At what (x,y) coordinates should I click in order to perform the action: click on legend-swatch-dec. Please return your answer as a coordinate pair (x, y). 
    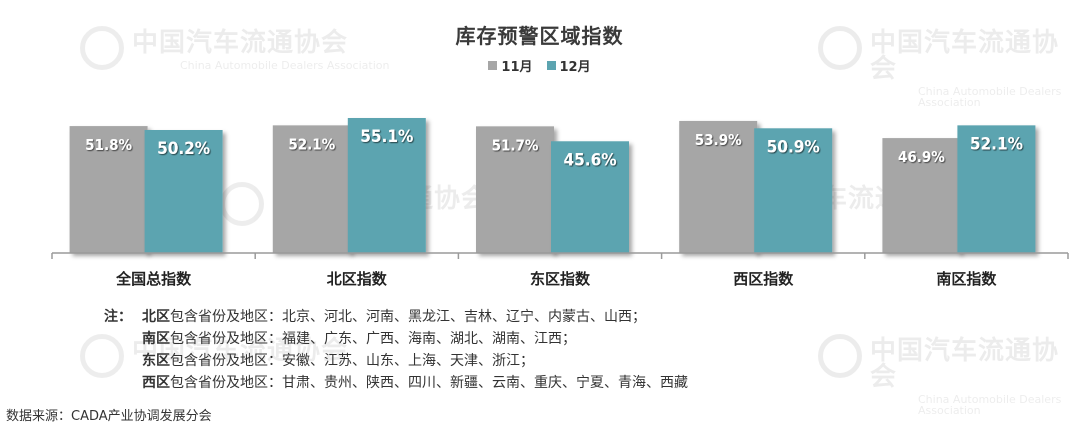
    Looking at the image, I should click on (551, 65).